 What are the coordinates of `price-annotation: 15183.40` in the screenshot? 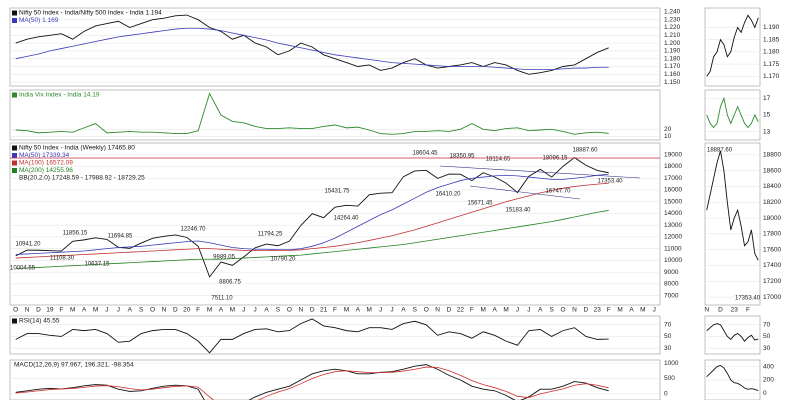 It's located at (518, 211).